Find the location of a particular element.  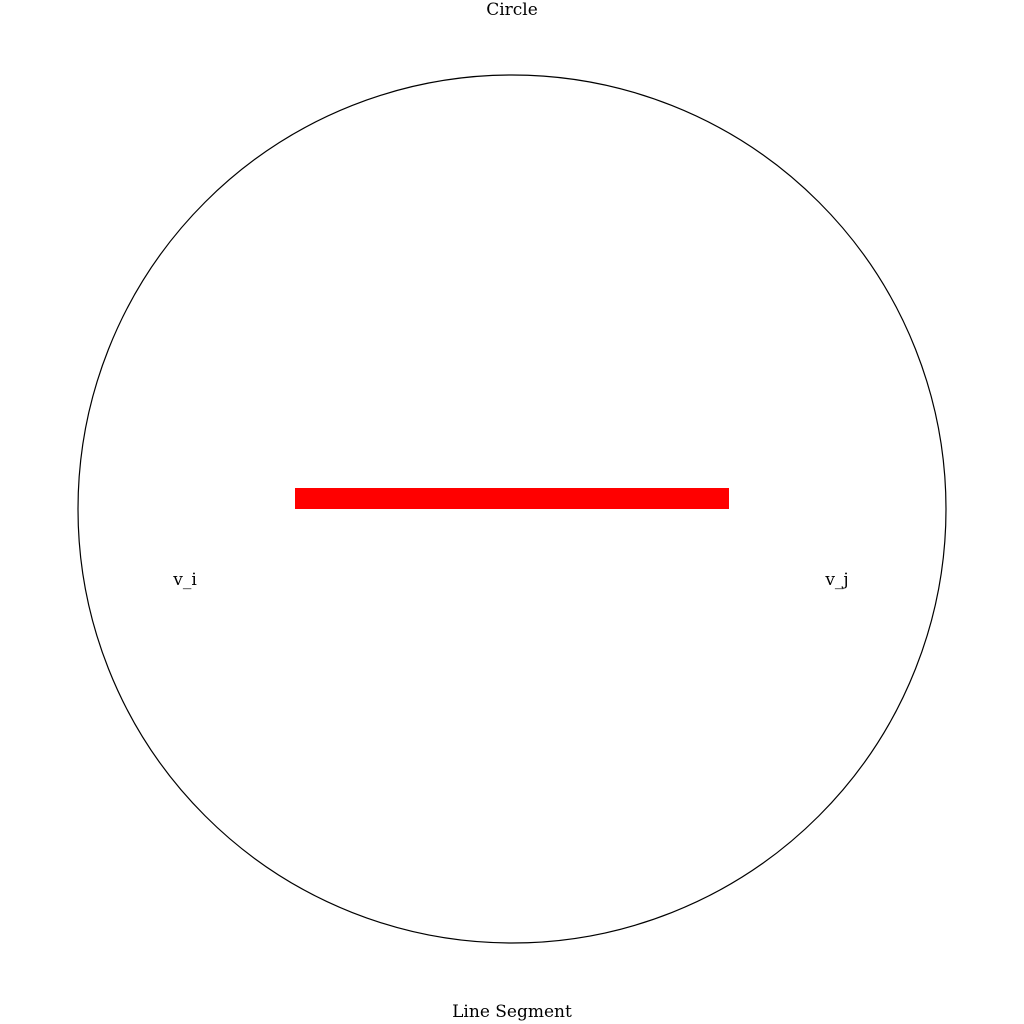

line-segment-label: Line Segment is located at coordinates (512, 1012).